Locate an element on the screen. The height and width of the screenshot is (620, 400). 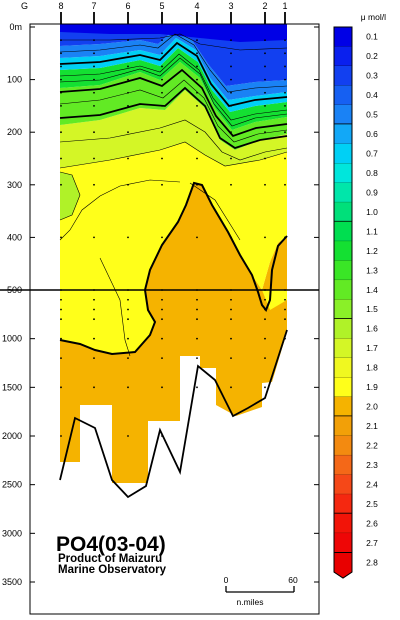
scale-bar-unit: n.miles is located at coordinates (250, 602).